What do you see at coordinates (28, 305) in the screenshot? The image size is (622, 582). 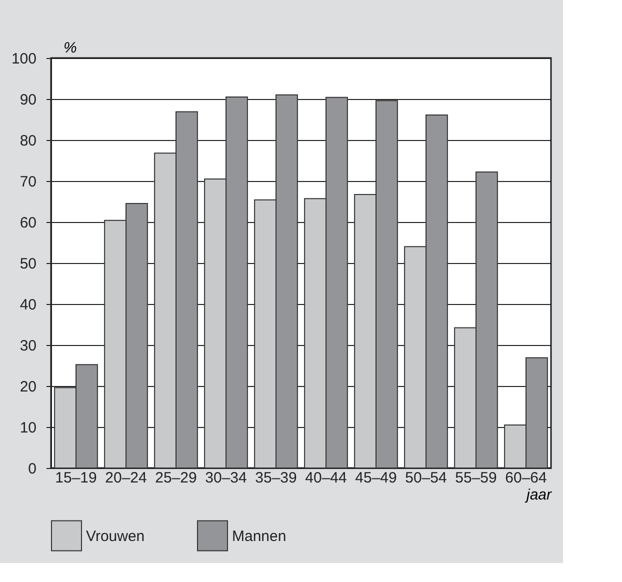 I see `y-tick-label: 40` at bounding box center [28, 305].